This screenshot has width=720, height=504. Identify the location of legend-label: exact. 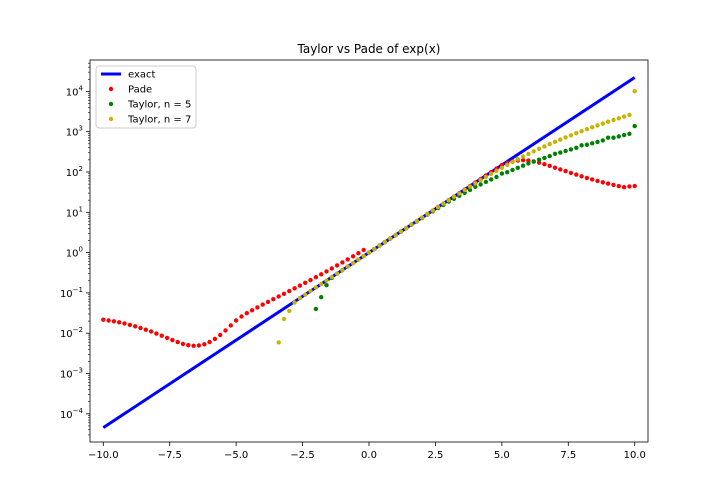
(142, 75).